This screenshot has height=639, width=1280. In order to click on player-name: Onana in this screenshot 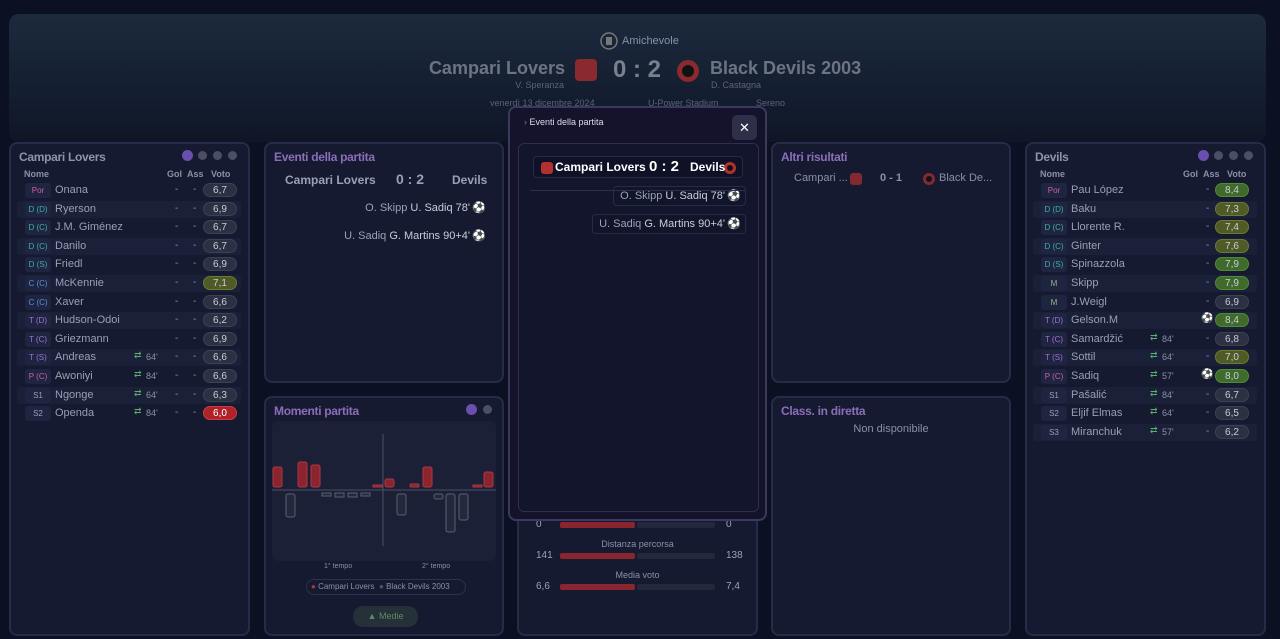, I will do `click(72, 190)`.